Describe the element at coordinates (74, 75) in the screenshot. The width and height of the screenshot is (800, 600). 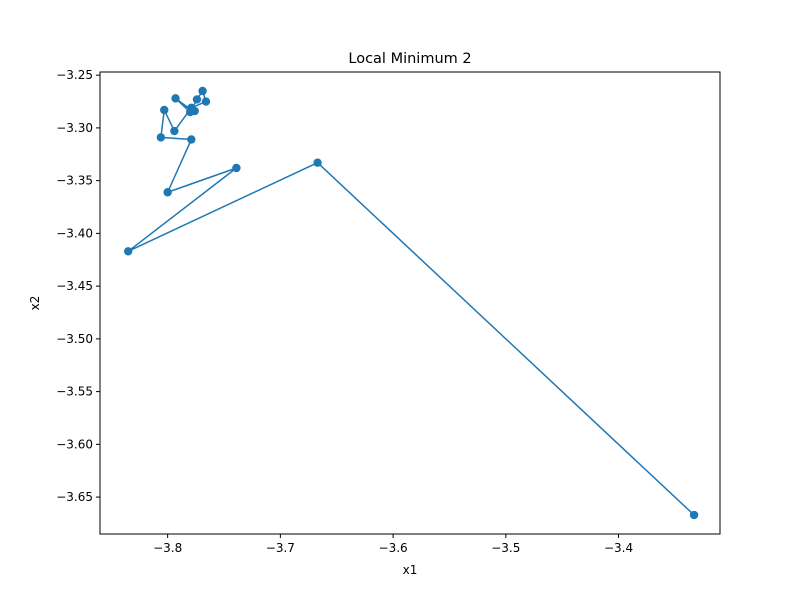
I see `y-tick-label: −3.25` at that location.